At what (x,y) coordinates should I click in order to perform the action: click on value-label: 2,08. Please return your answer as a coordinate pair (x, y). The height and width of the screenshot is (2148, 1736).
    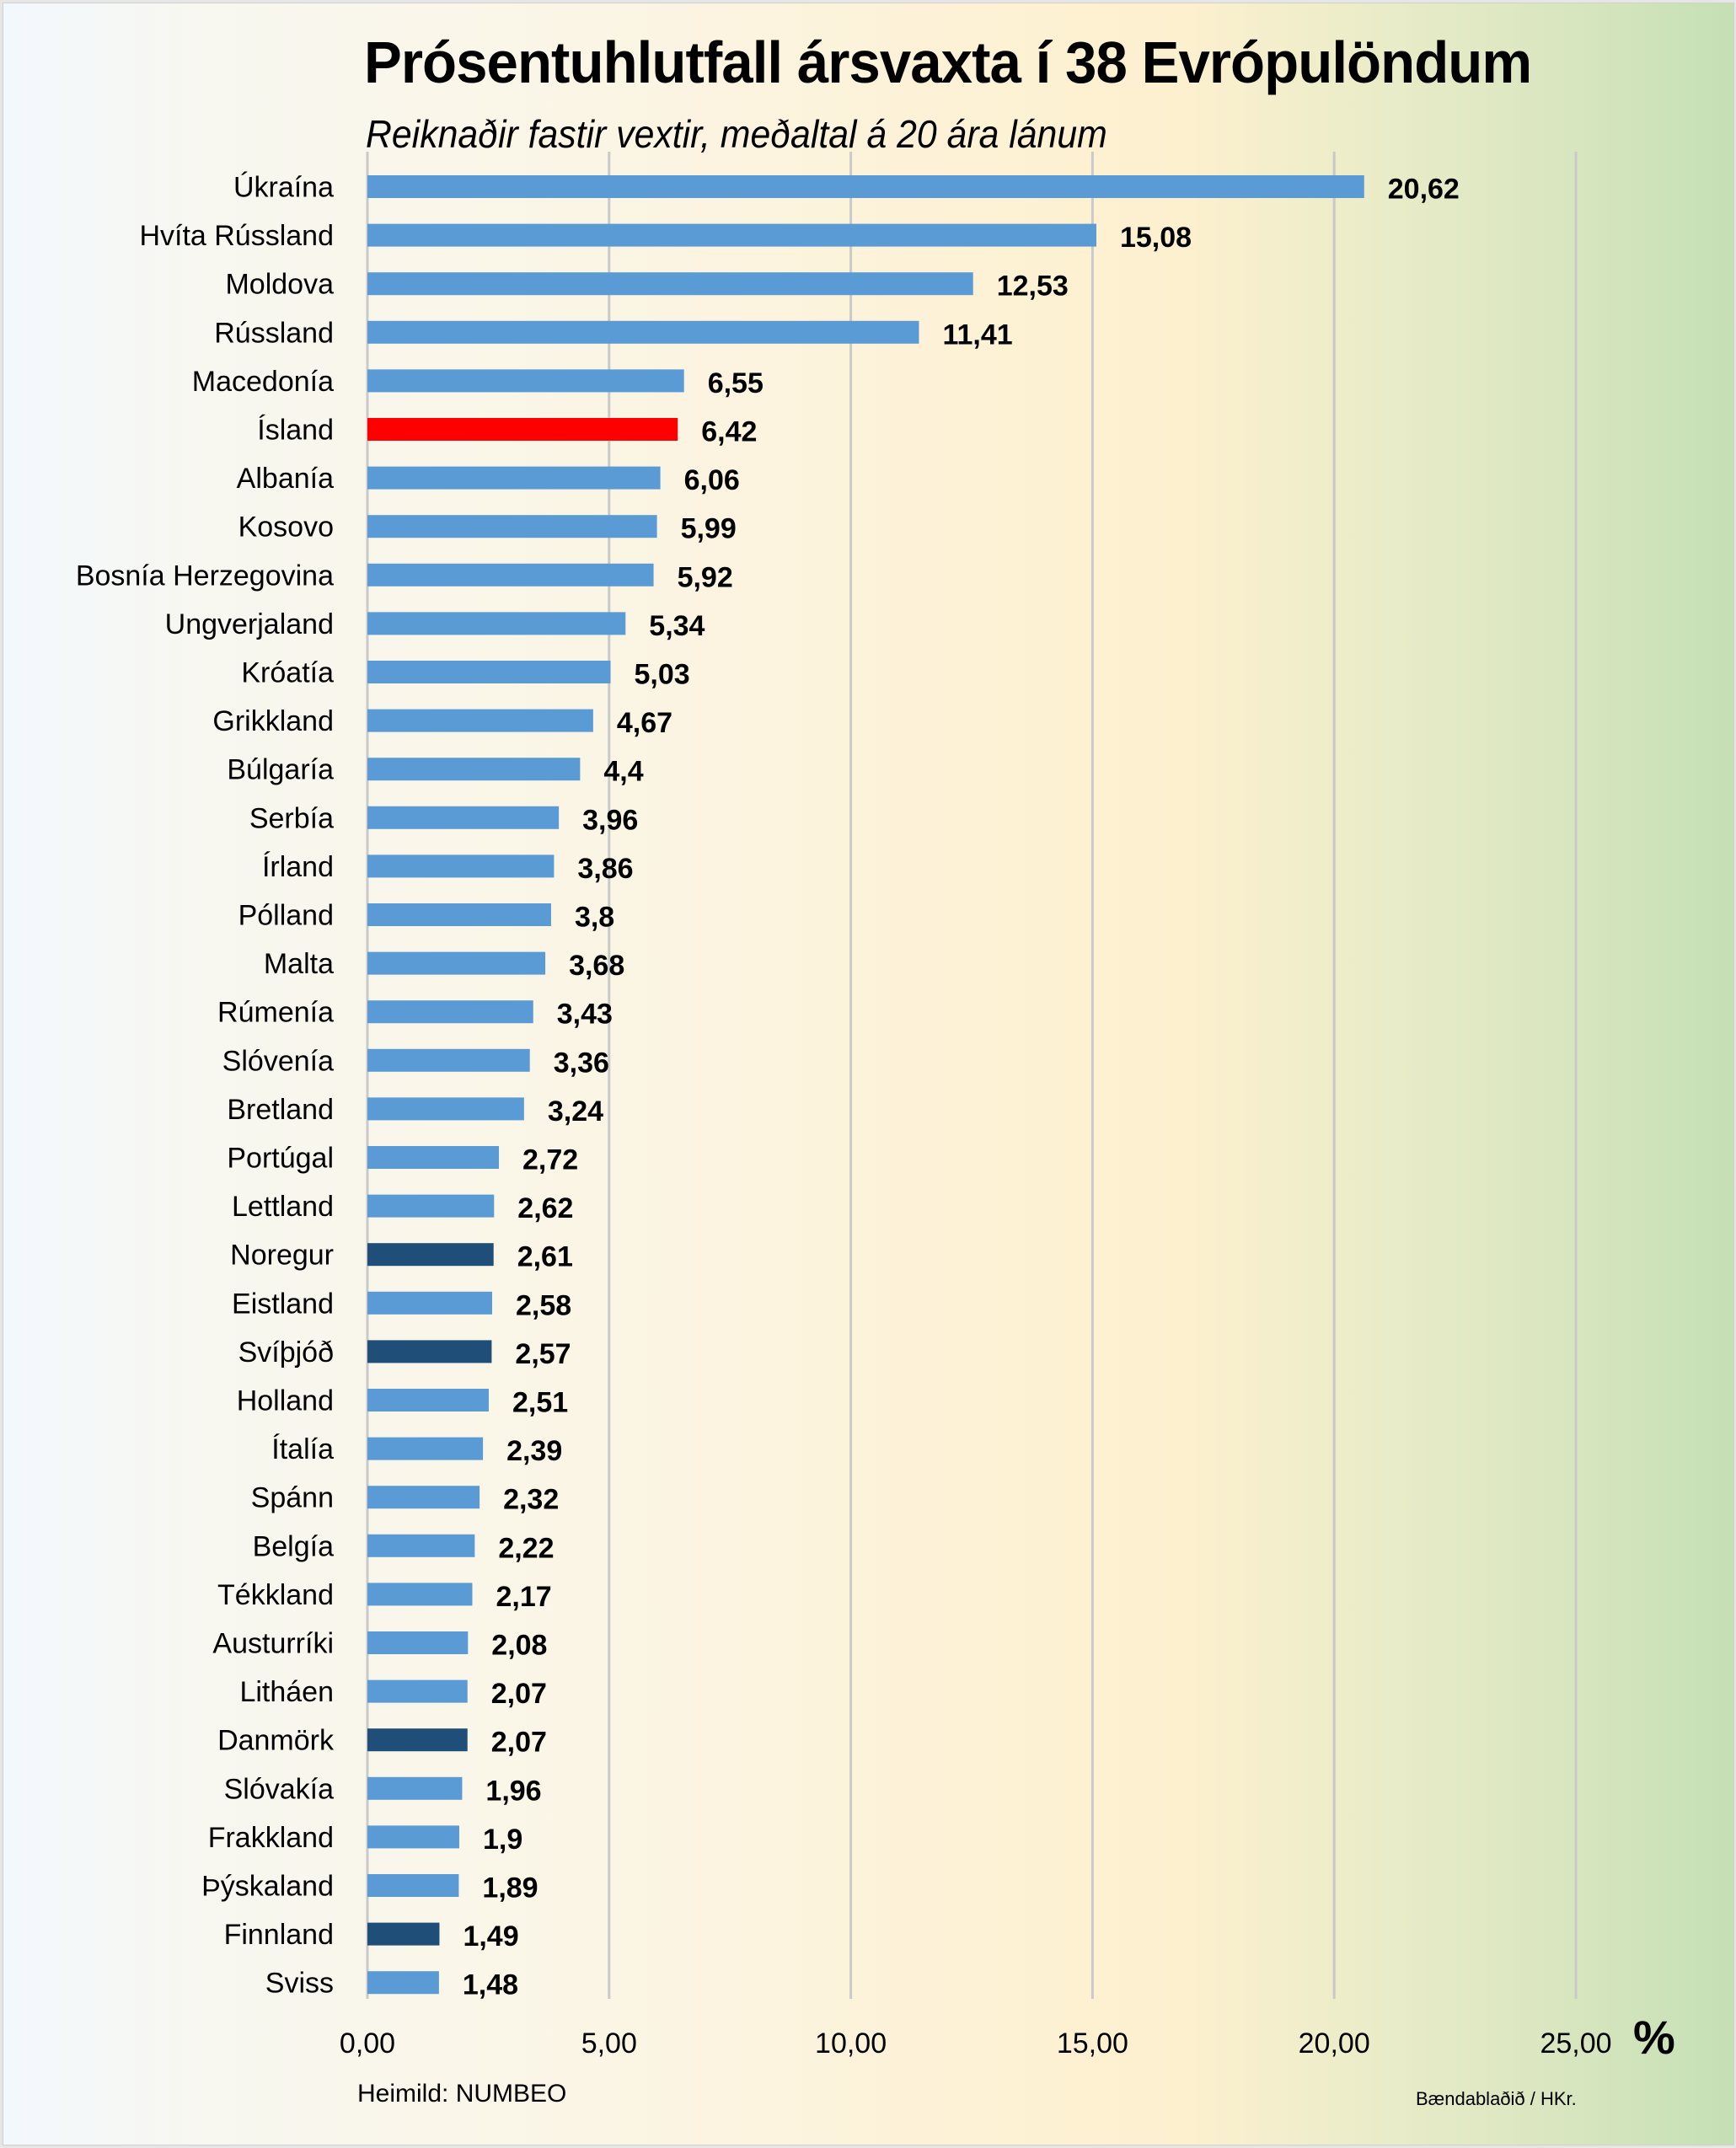
    Looking at the image, I should click on (519, 1646).